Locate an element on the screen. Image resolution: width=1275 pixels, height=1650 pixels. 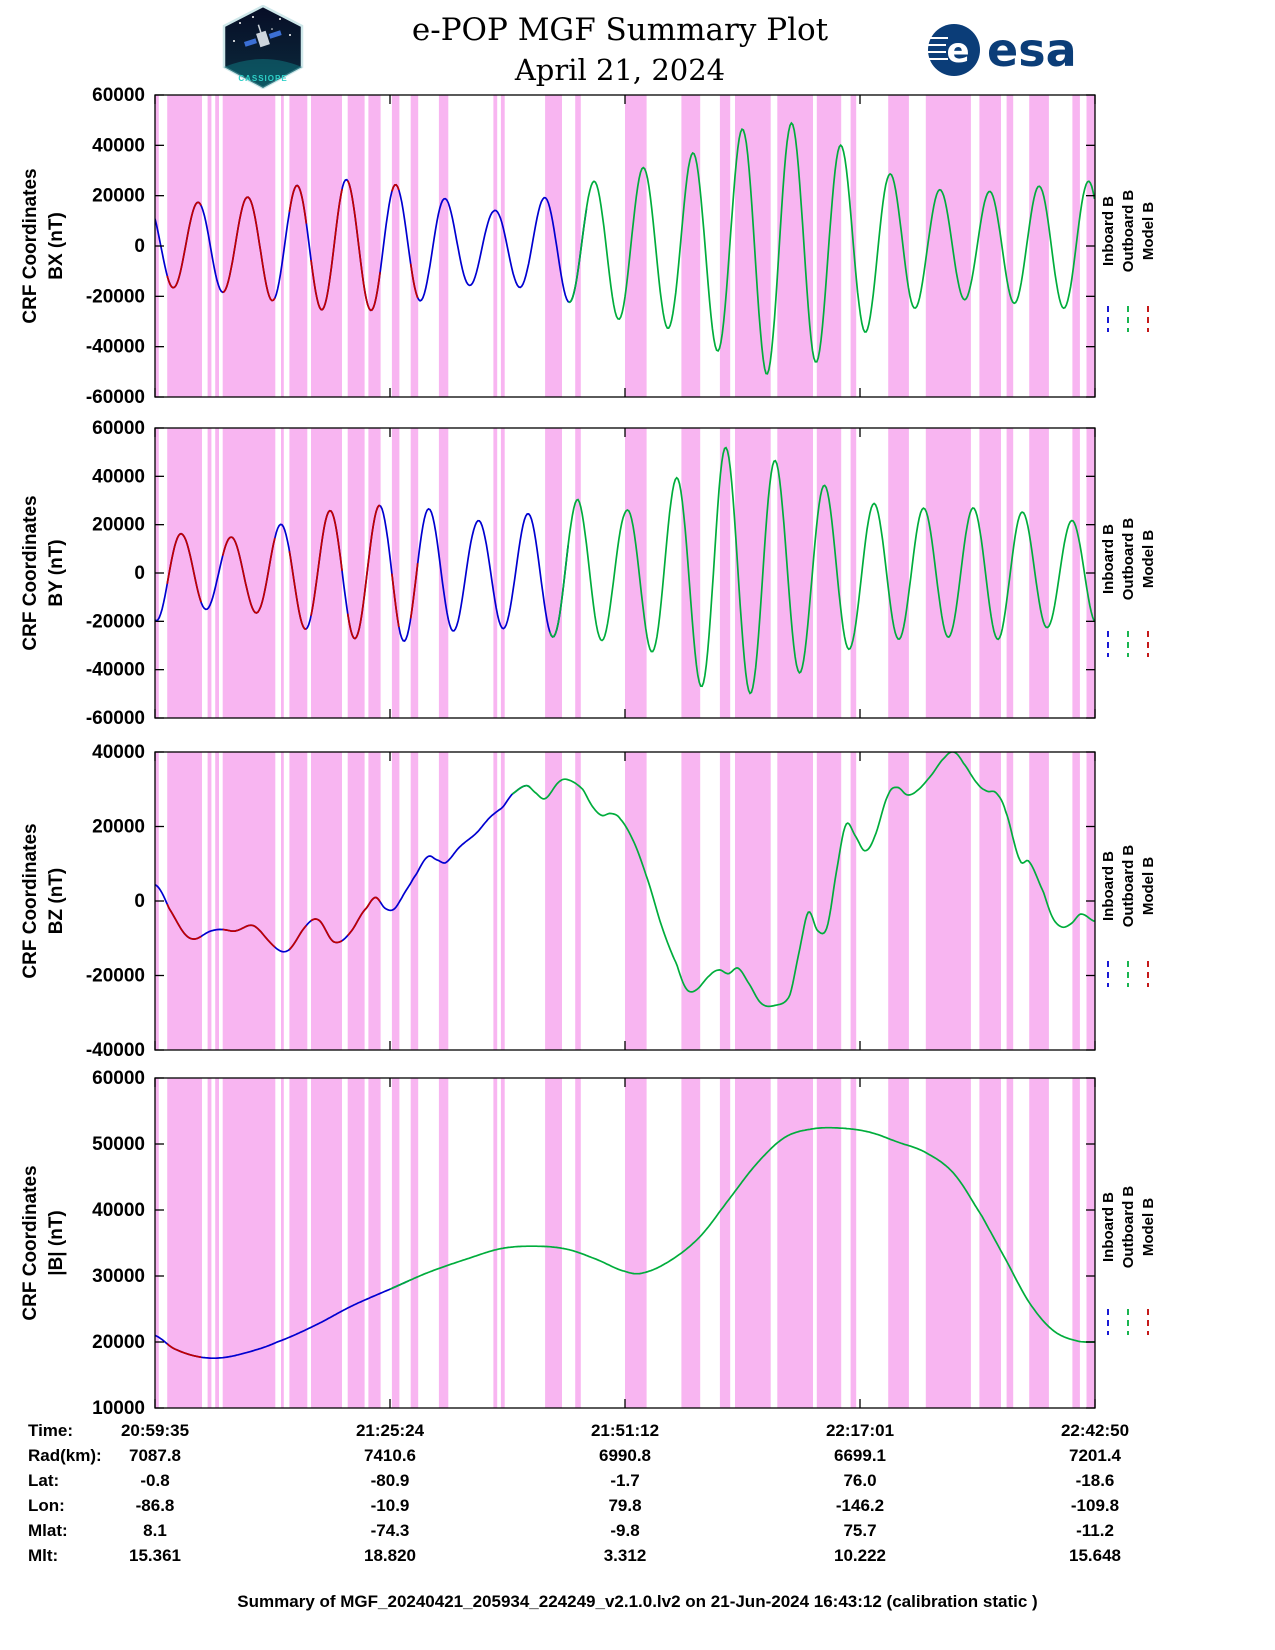
table-cell: -1.7 is located at coordinates (625, 1480).